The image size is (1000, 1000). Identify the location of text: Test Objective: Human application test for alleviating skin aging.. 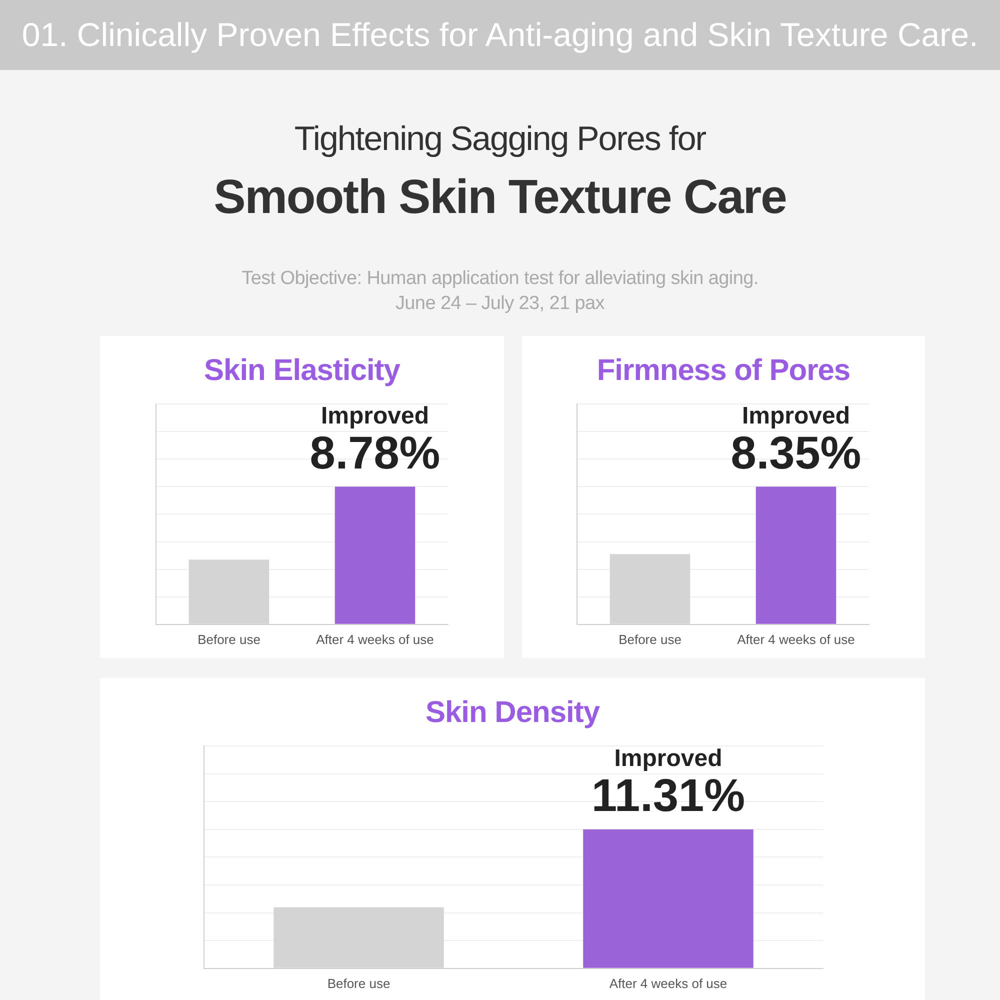
(500, 279).